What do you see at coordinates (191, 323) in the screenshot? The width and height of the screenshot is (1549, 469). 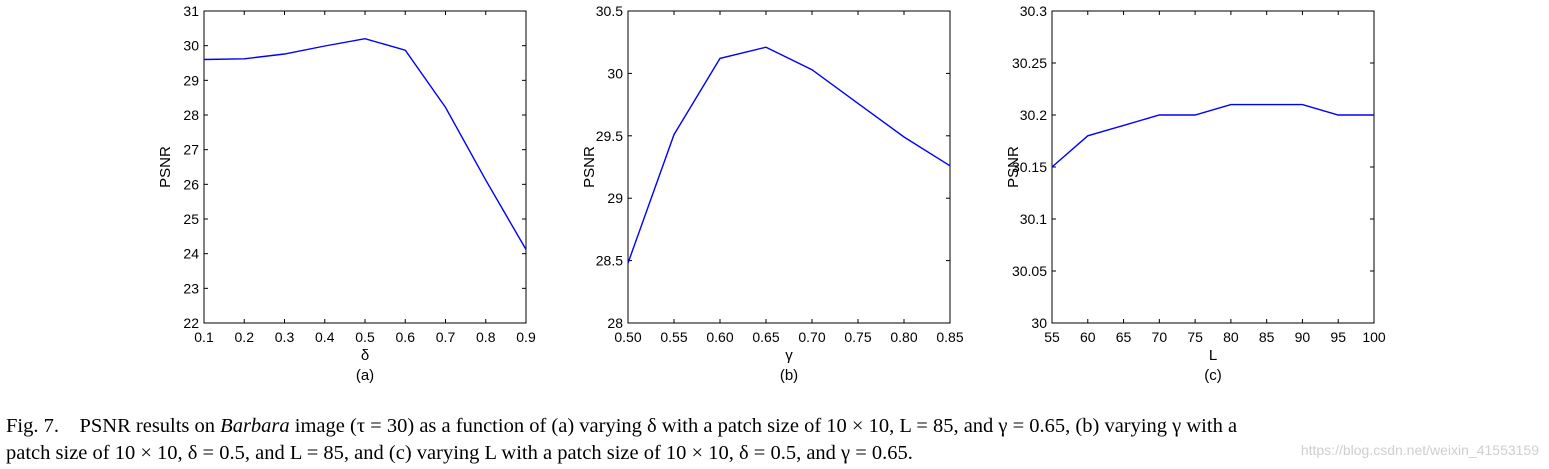 I see `chart-a-y-tick-label: 22` at bounding box center [191, 323].